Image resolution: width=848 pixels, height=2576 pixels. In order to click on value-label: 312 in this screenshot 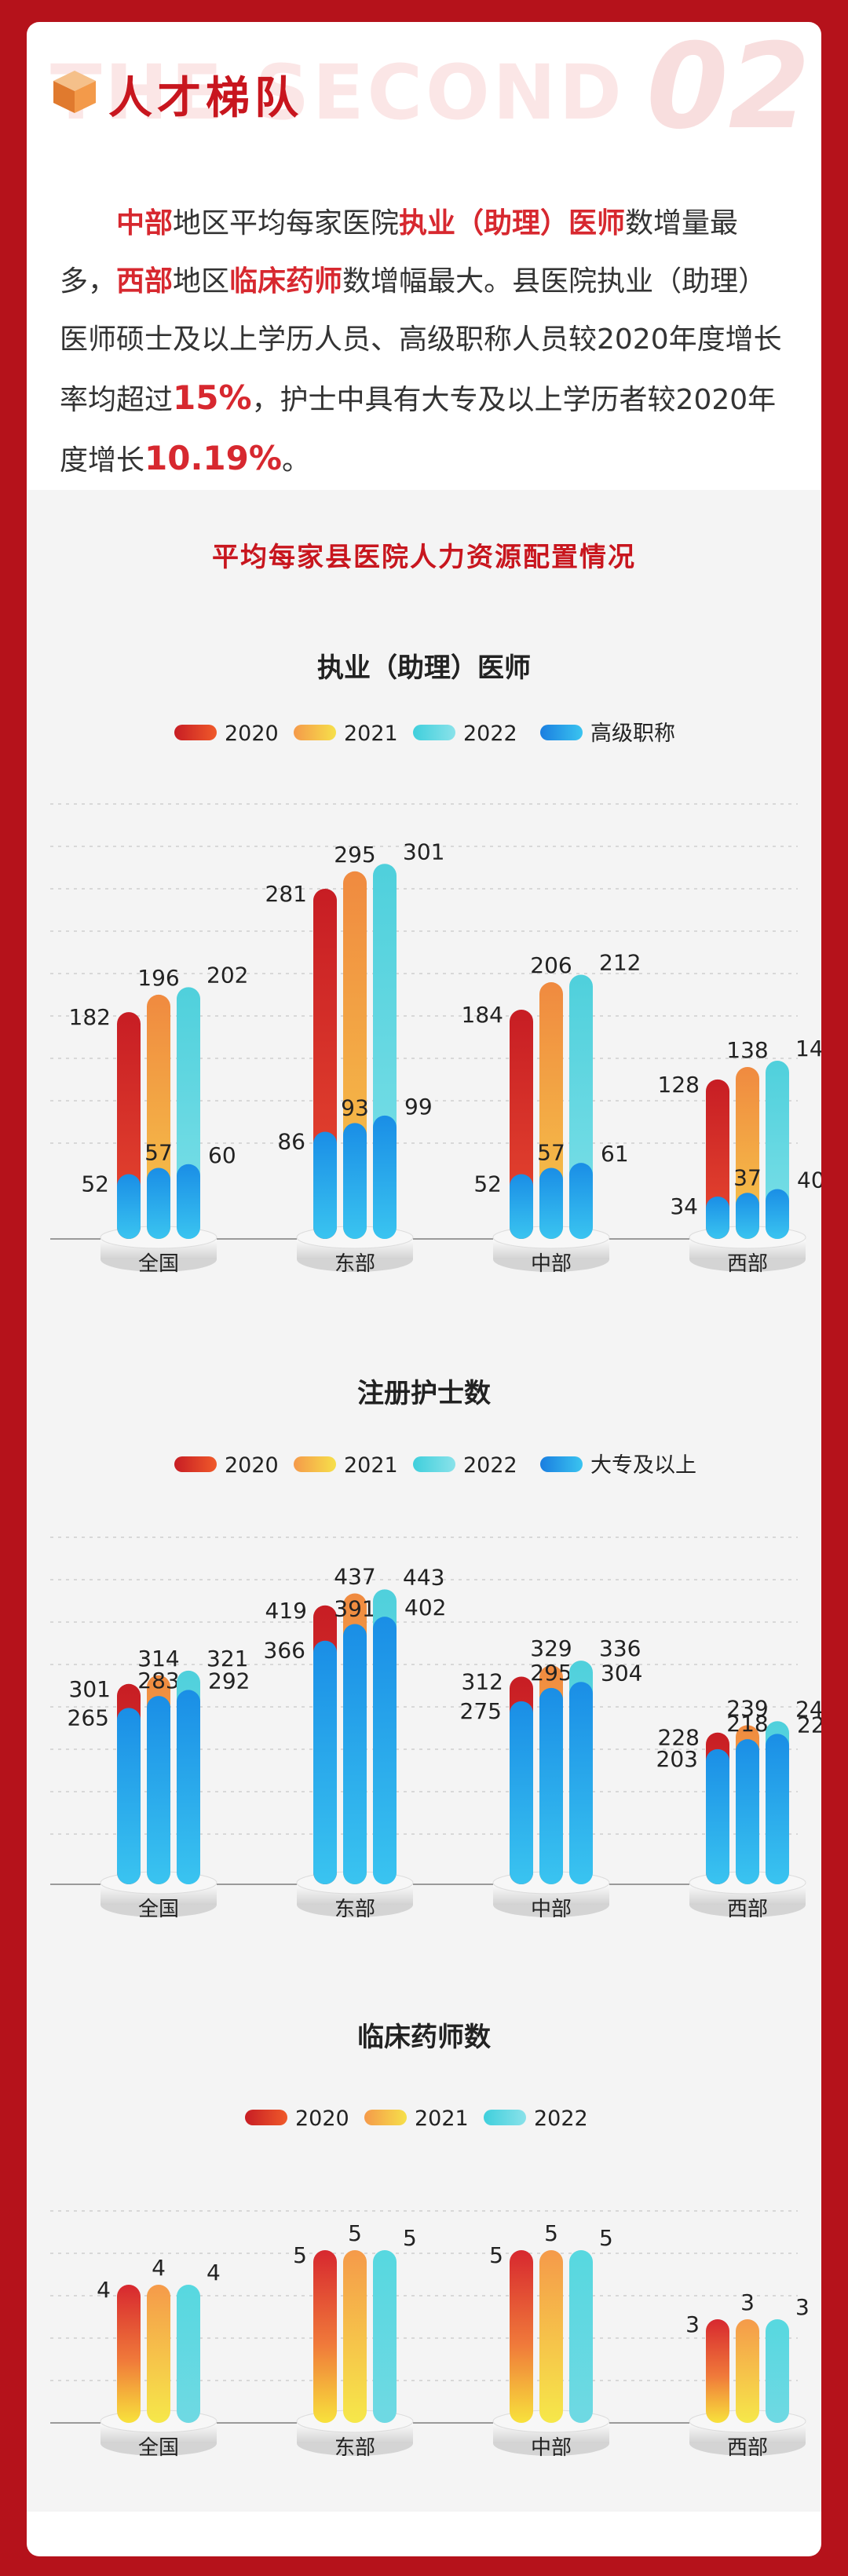, I will do `click(483, 1681)`.